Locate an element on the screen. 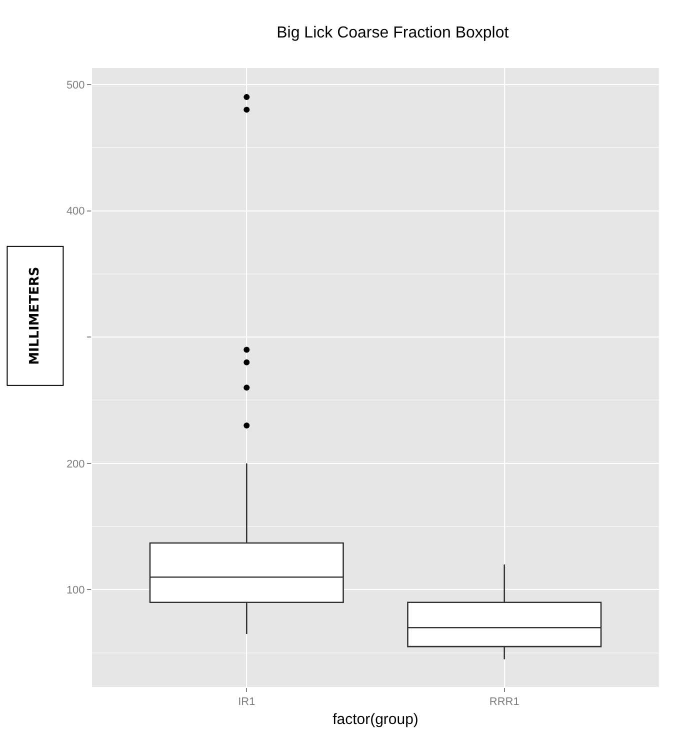 The width and height of the screenshot is (677, 753). x-axis-title: factor(group) is located at coordinates (375, 719).